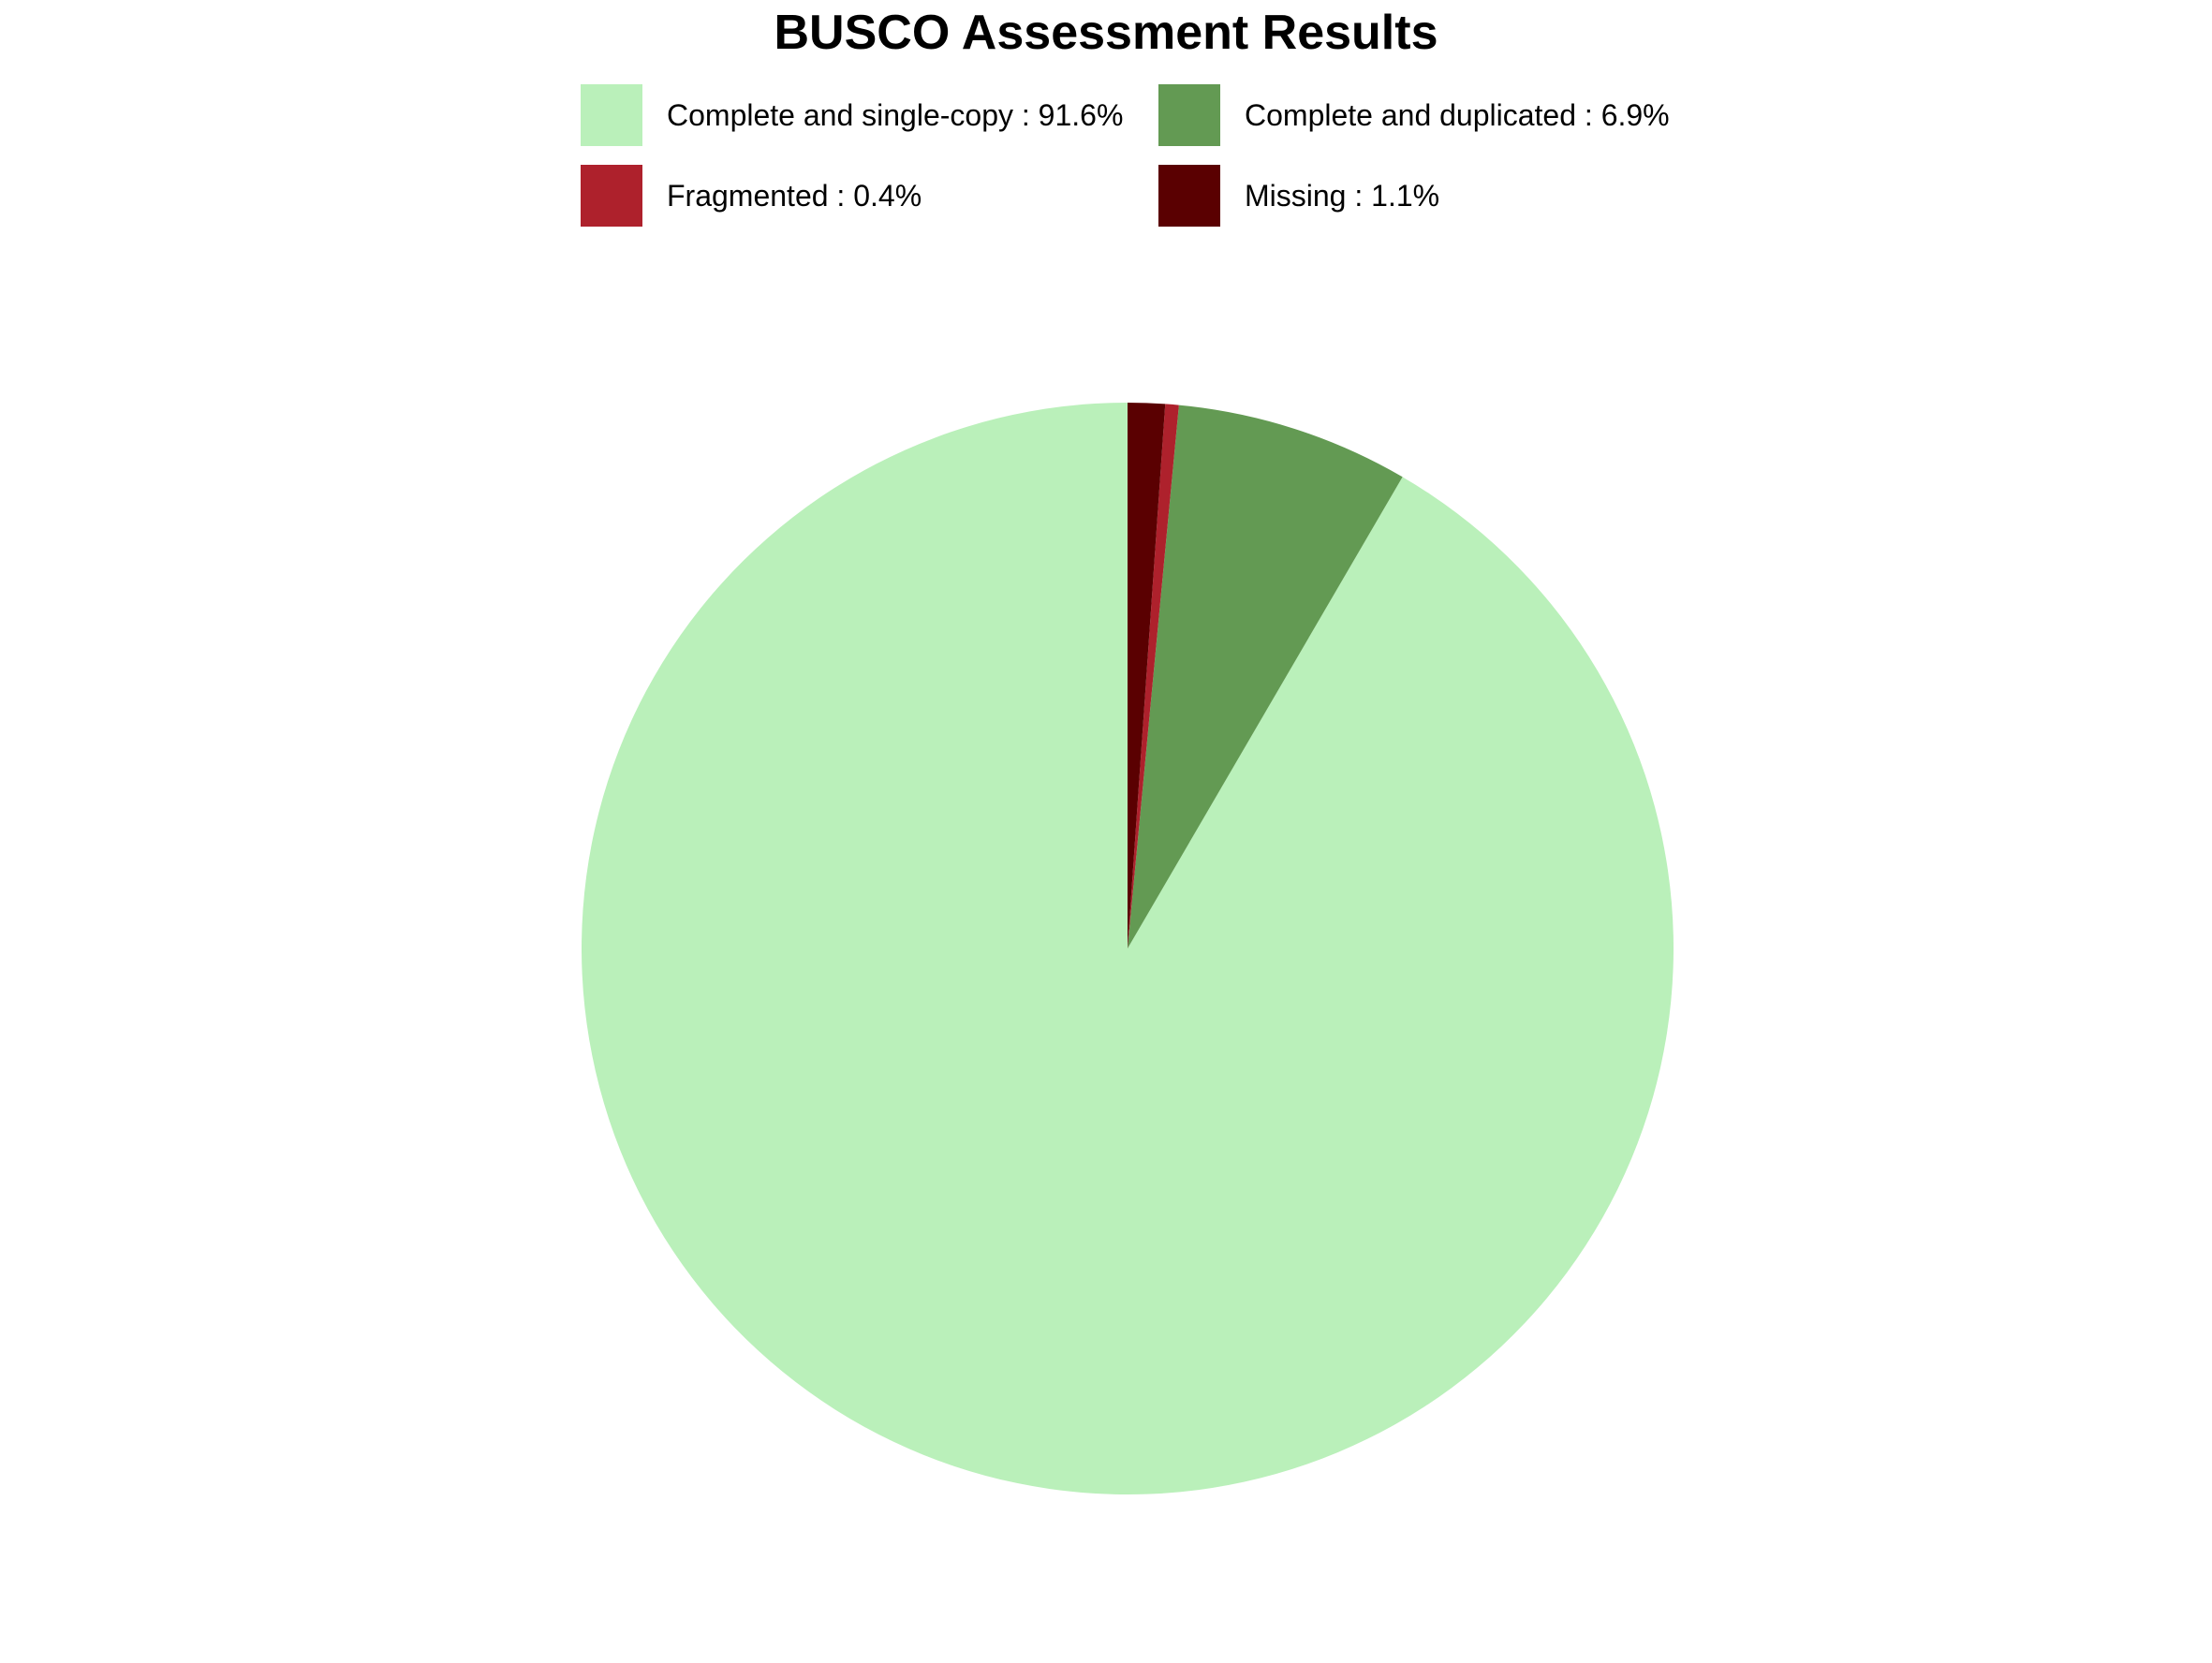  I want to click on legend-item-complete-single-copy: Complete and single-copy : 91.6%, so click(852, 115).